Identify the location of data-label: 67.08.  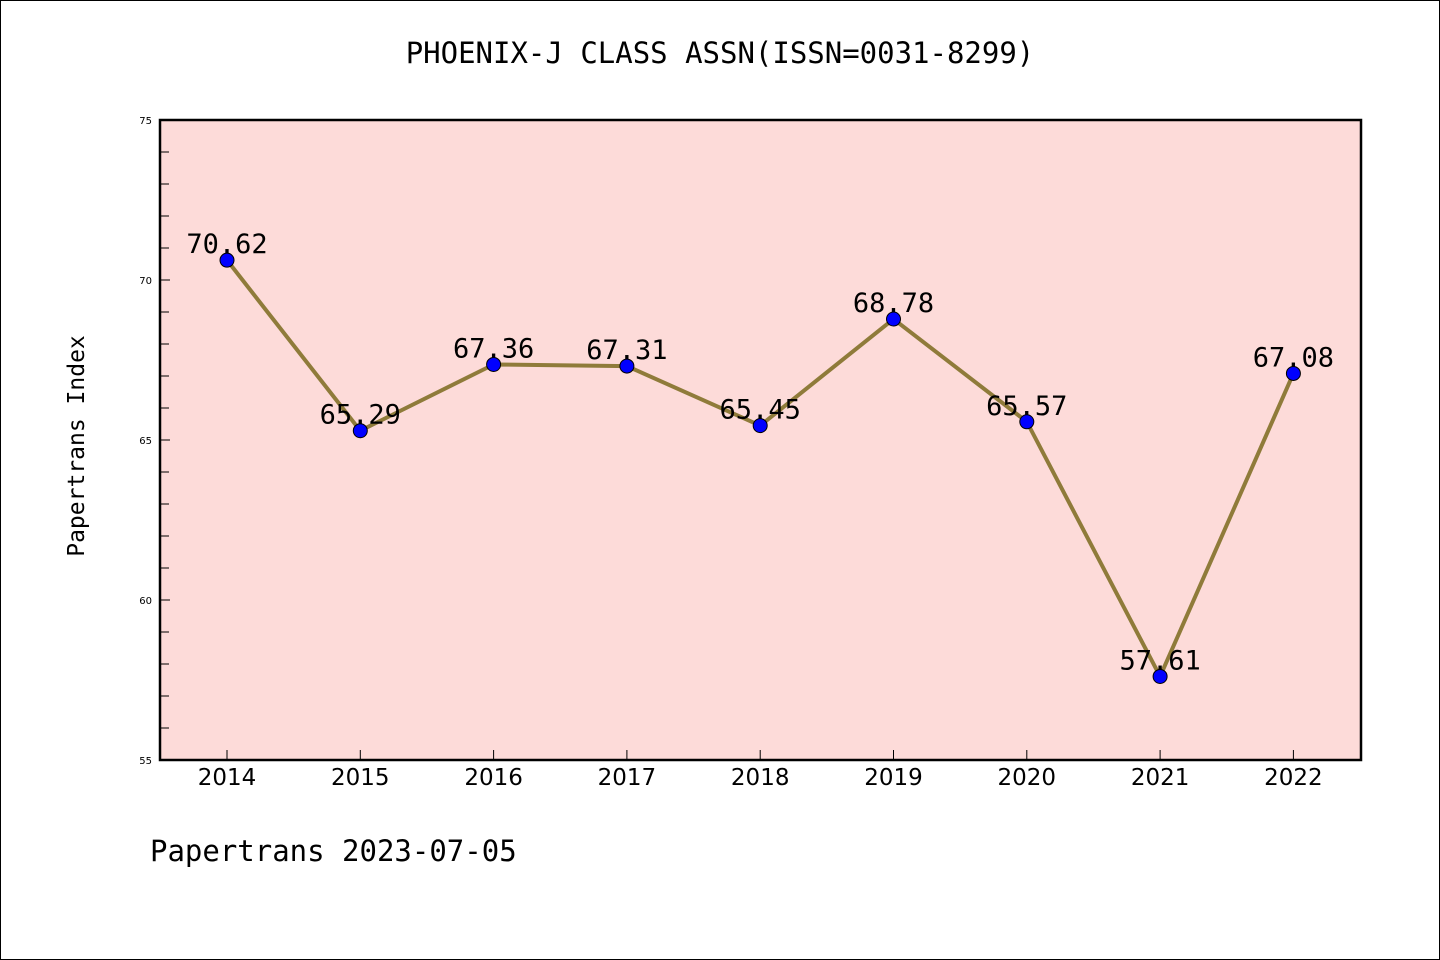
(1293, 357).